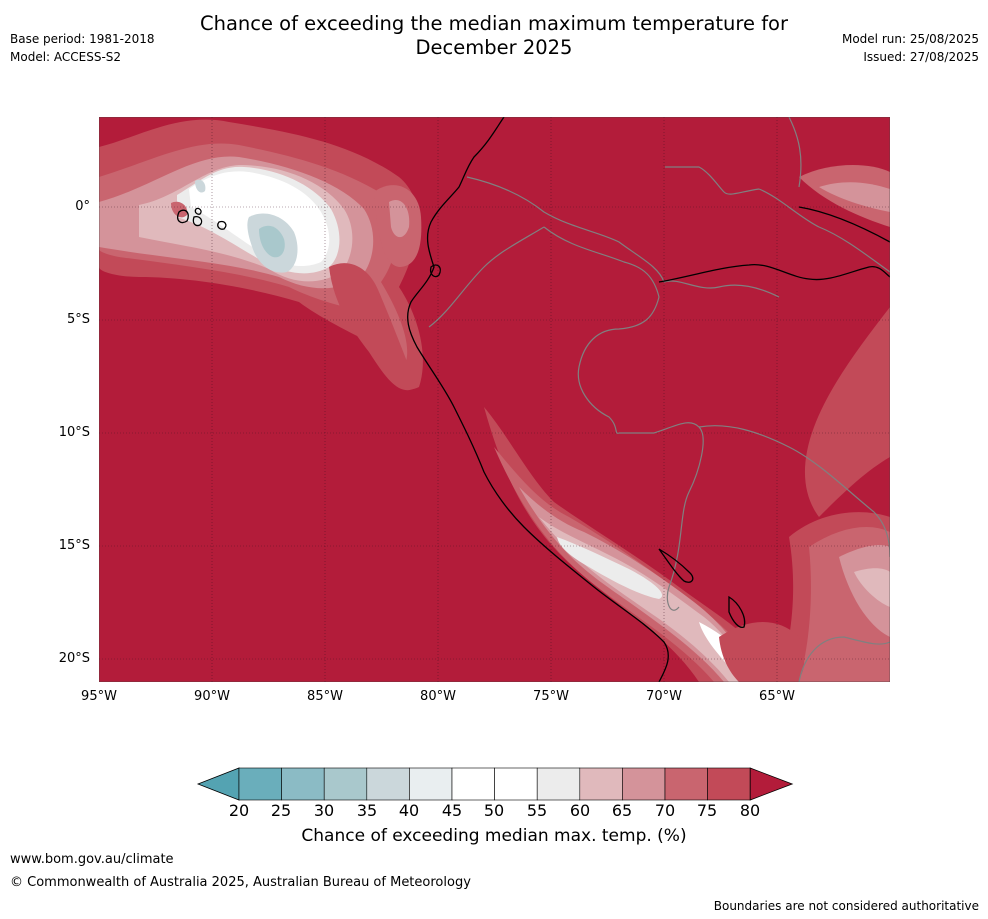  I want to click on lon-label-70w: 70°W, so click(664, 696).